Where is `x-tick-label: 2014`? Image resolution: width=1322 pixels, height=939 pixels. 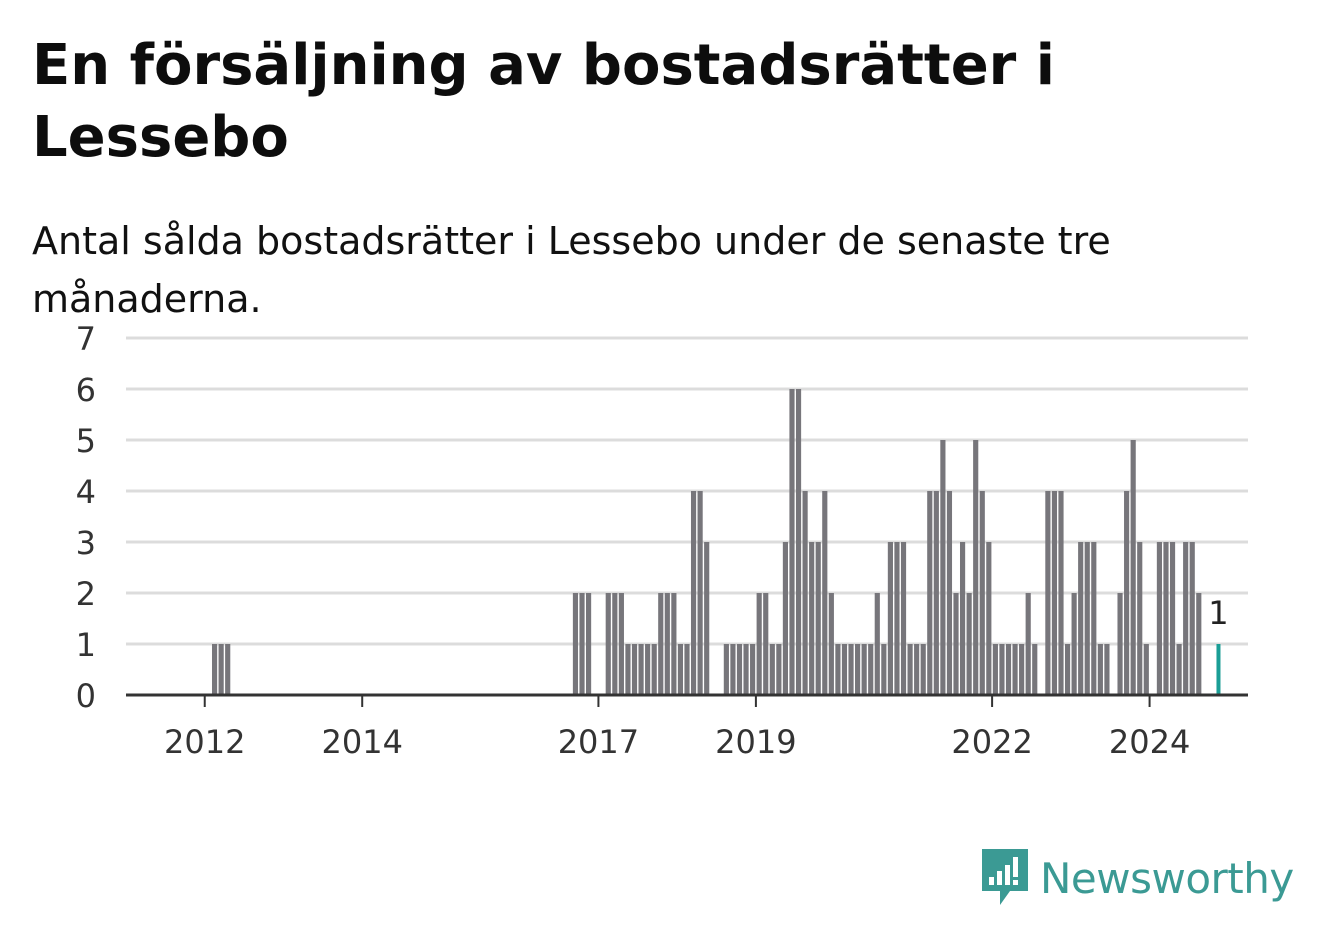
x-tick-label: 2014 is located at coordinates (361, 742).